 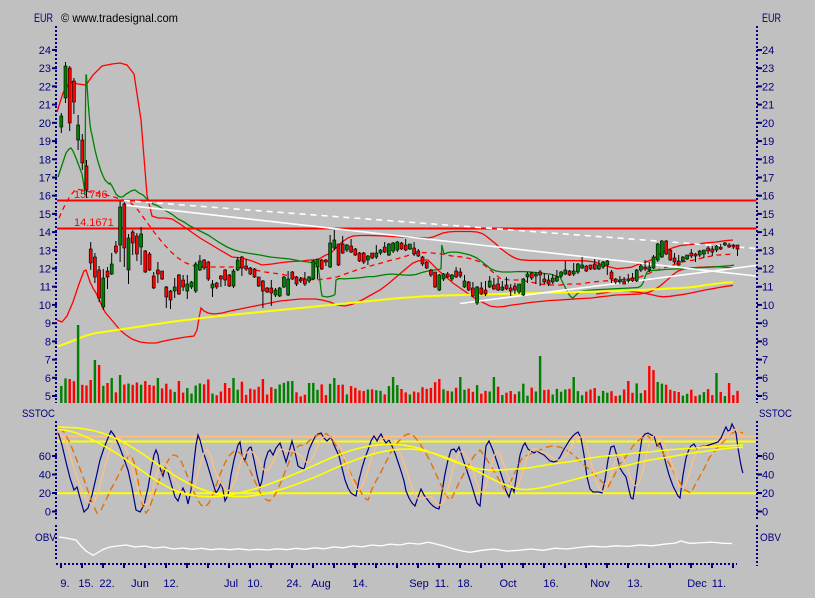 I want to click on svg-text: Jun, so click(x=140, y=584).